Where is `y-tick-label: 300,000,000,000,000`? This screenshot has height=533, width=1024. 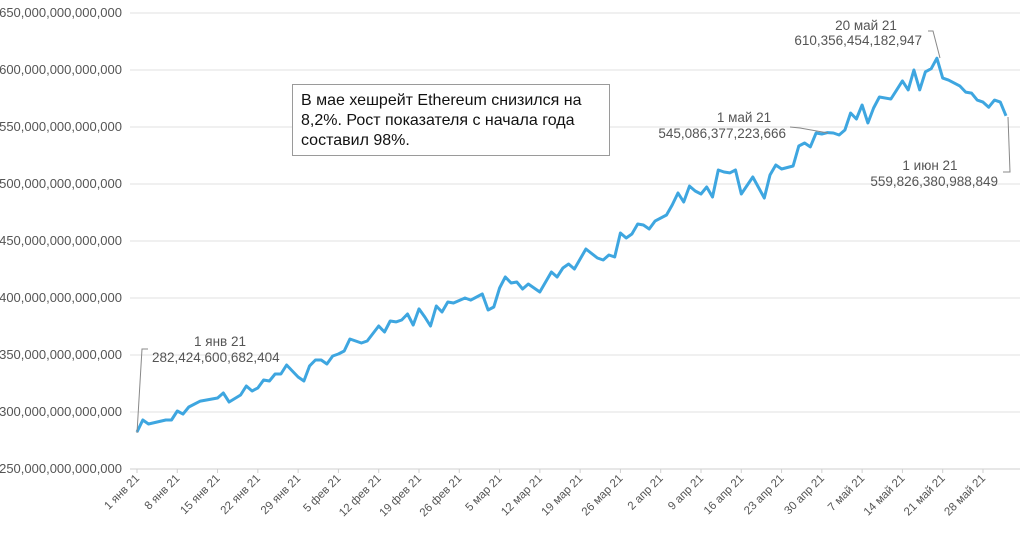
y-tick-label: 300,000,000,000,000 is located at coordinates (61, 411).